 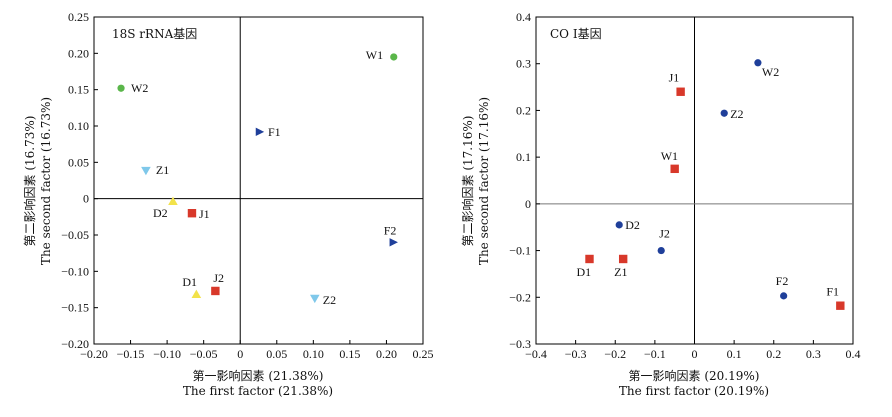 What do you see at coordinates (520, 344) in the screenshot?
I see `chart2-y-tick-label: −0.3` at bounding box center [520, 344].